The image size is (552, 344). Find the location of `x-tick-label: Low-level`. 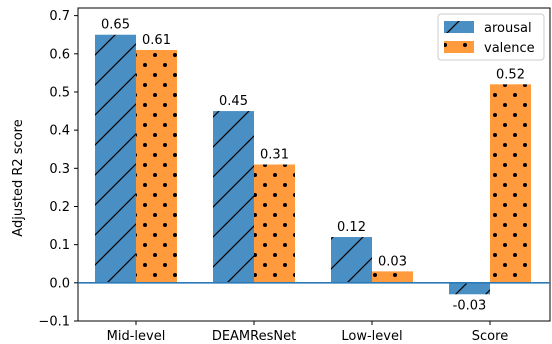

x-tick-label: Low-level is located at coordinates (371, 336).